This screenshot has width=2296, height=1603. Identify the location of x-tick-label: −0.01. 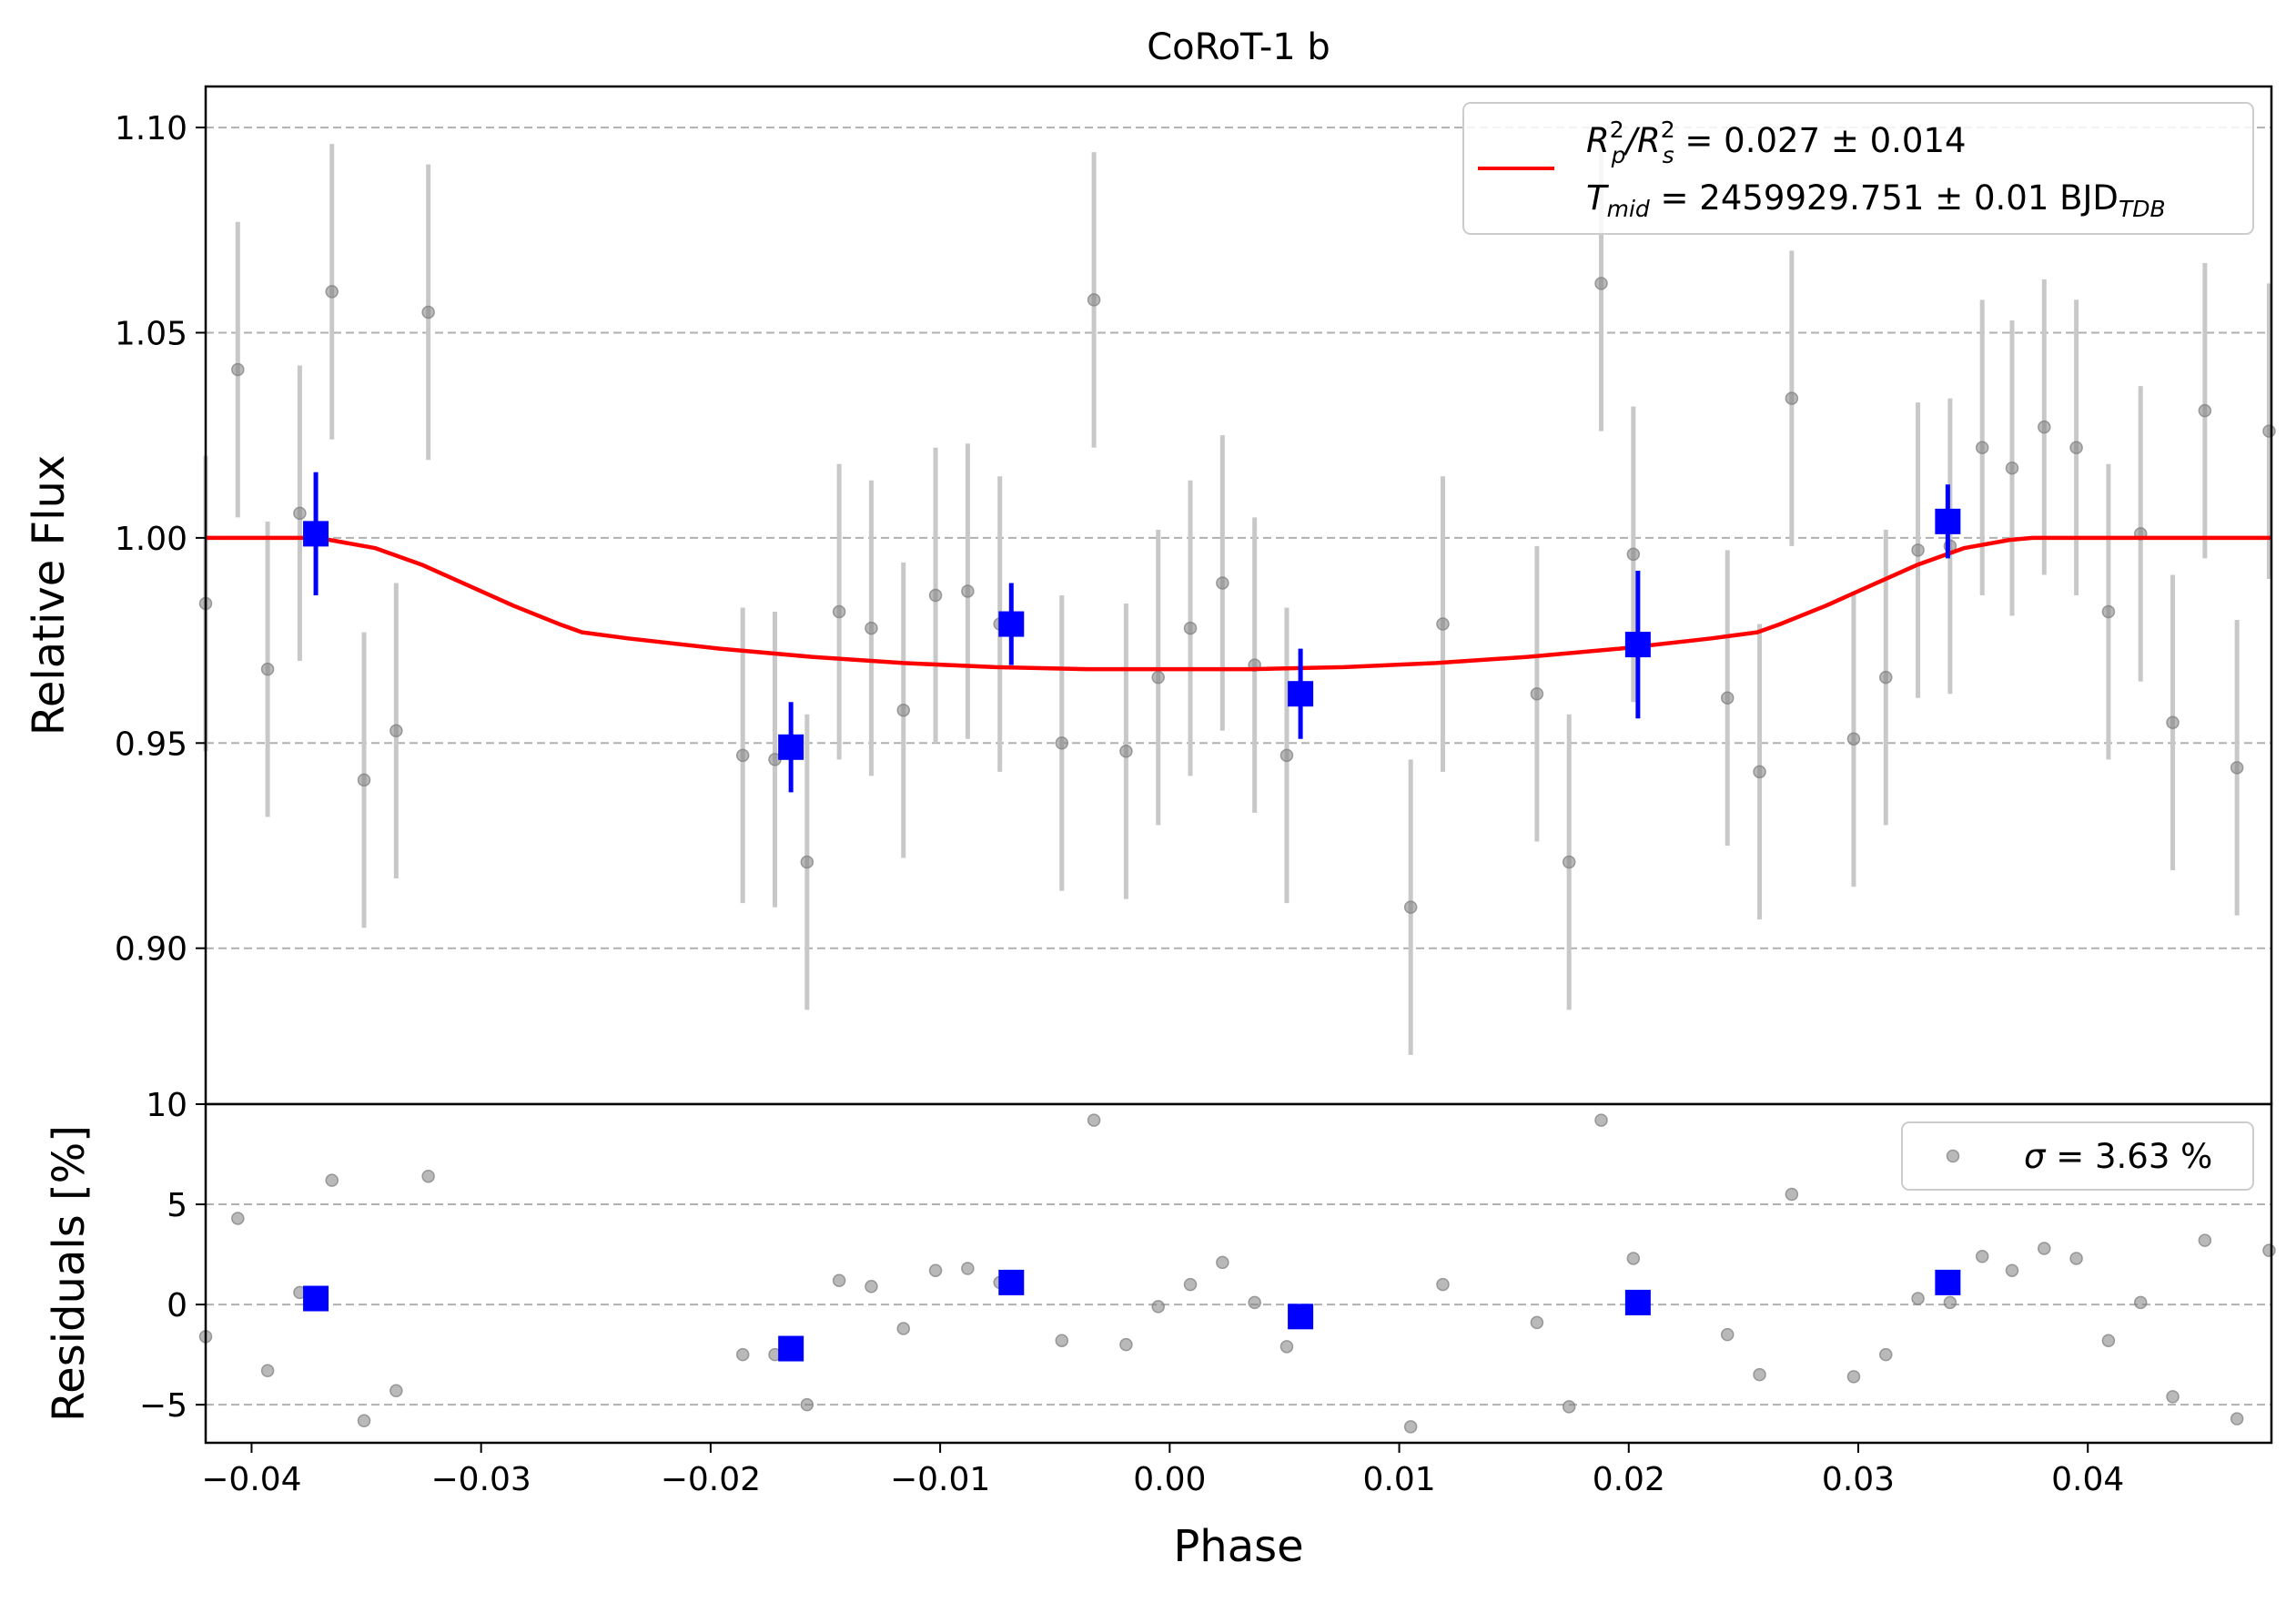
(940, 1479).